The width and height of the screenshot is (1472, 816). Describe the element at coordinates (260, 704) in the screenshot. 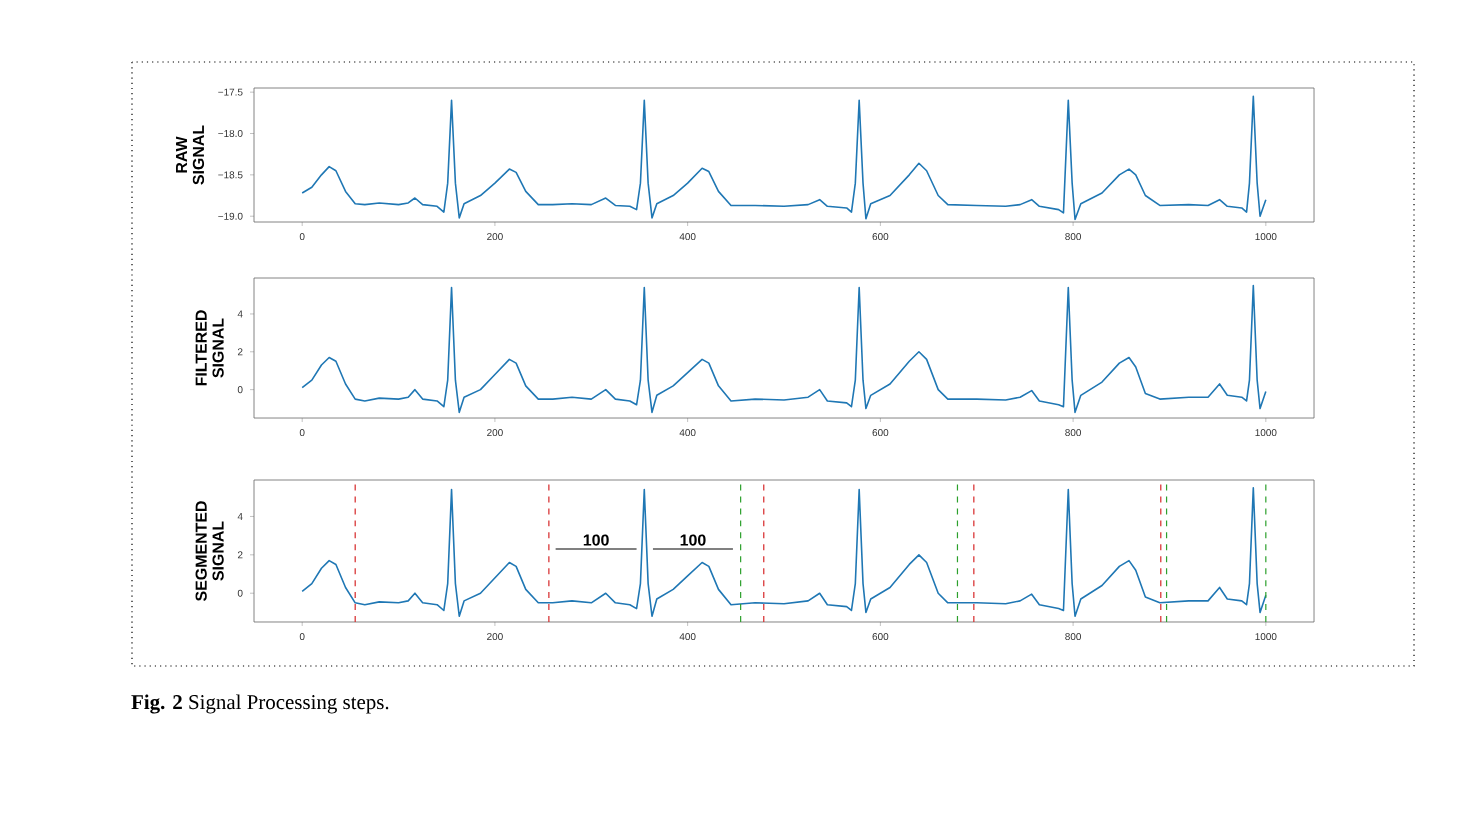

I see `text: Fig. 2 Signal Processing steps.` at that location.